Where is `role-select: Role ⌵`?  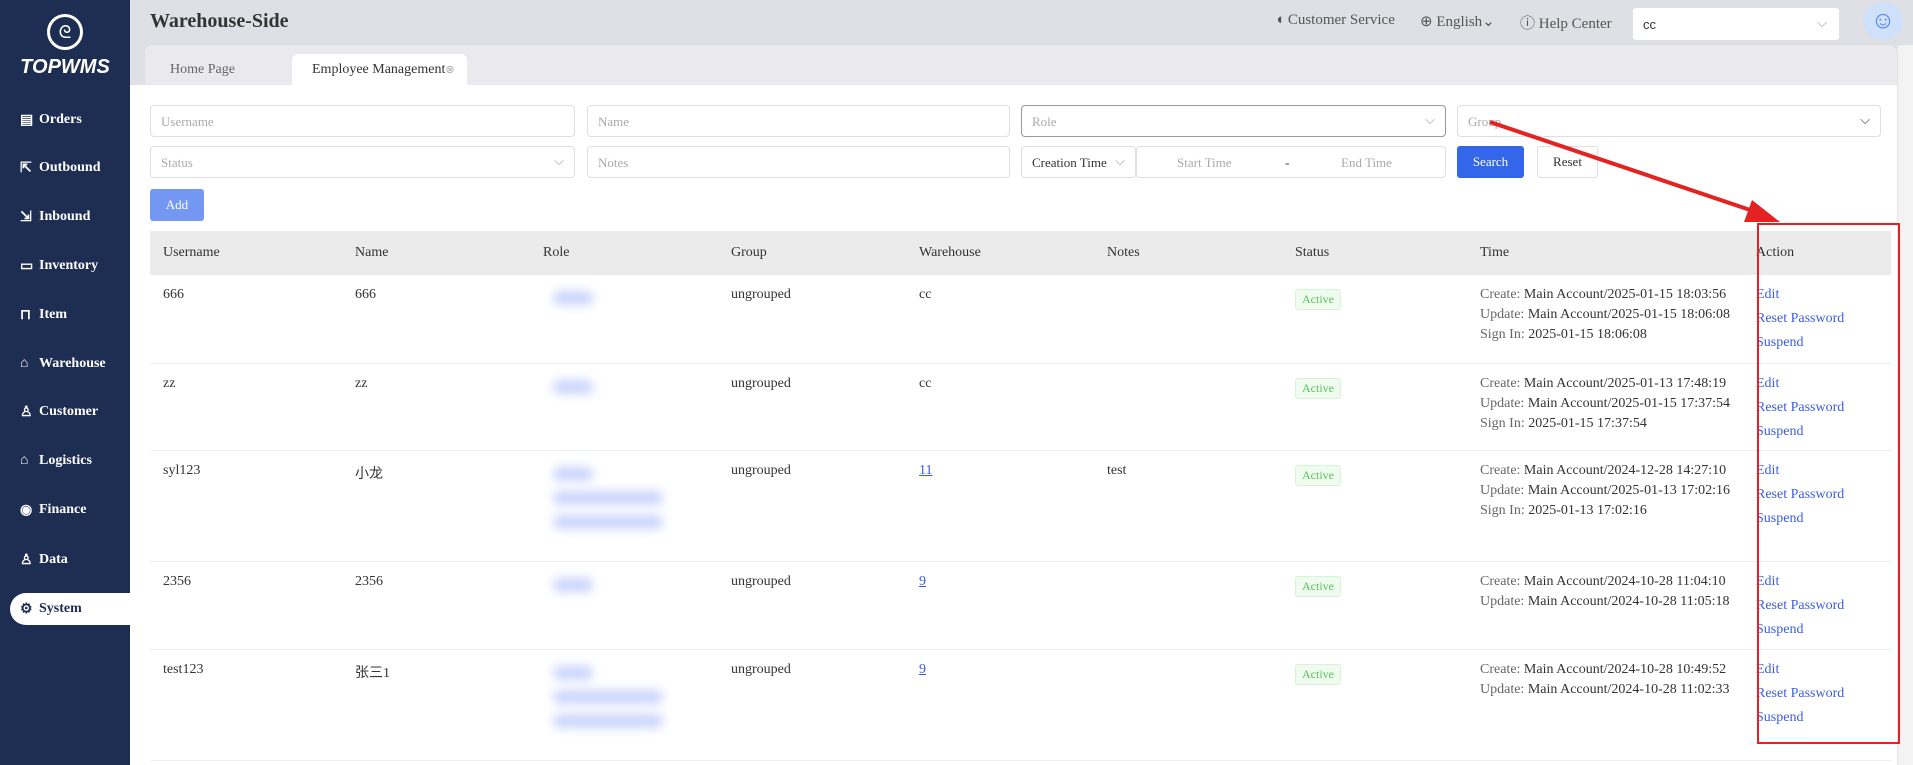
role-select: Role ⌵ is located at coordinates (1233, 121).